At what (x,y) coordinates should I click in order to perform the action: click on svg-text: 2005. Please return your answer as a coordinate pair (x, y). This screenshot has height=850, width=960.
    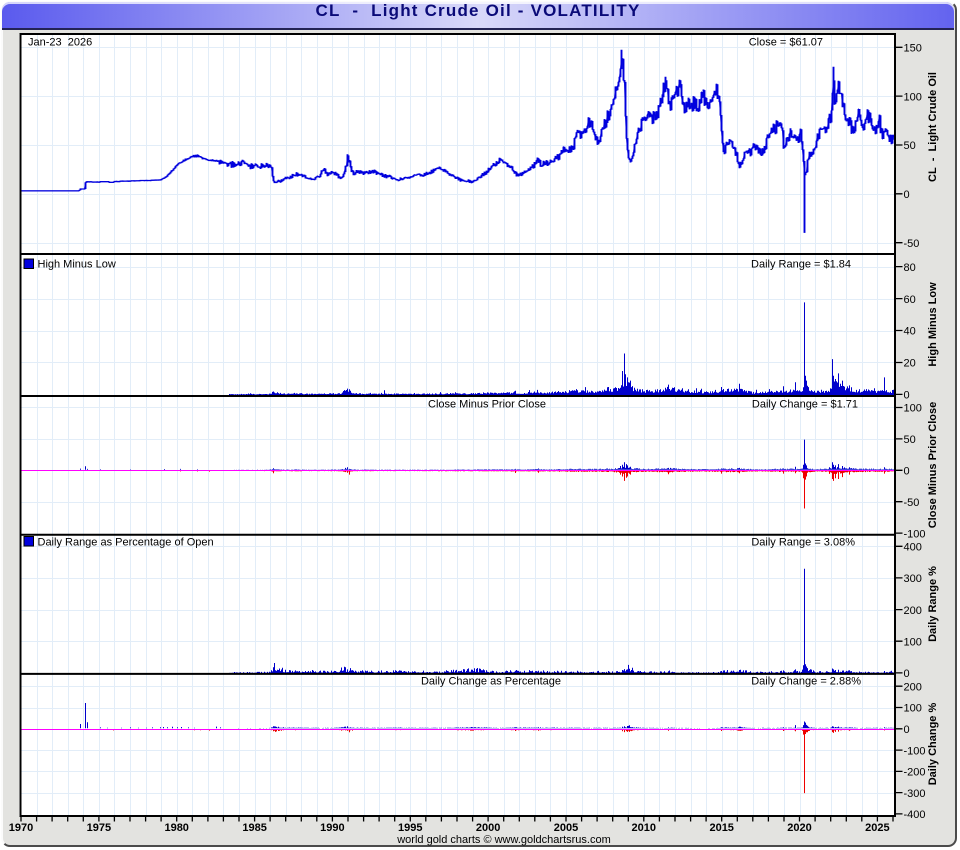
    Looking at the image, I should click on (566, 828).